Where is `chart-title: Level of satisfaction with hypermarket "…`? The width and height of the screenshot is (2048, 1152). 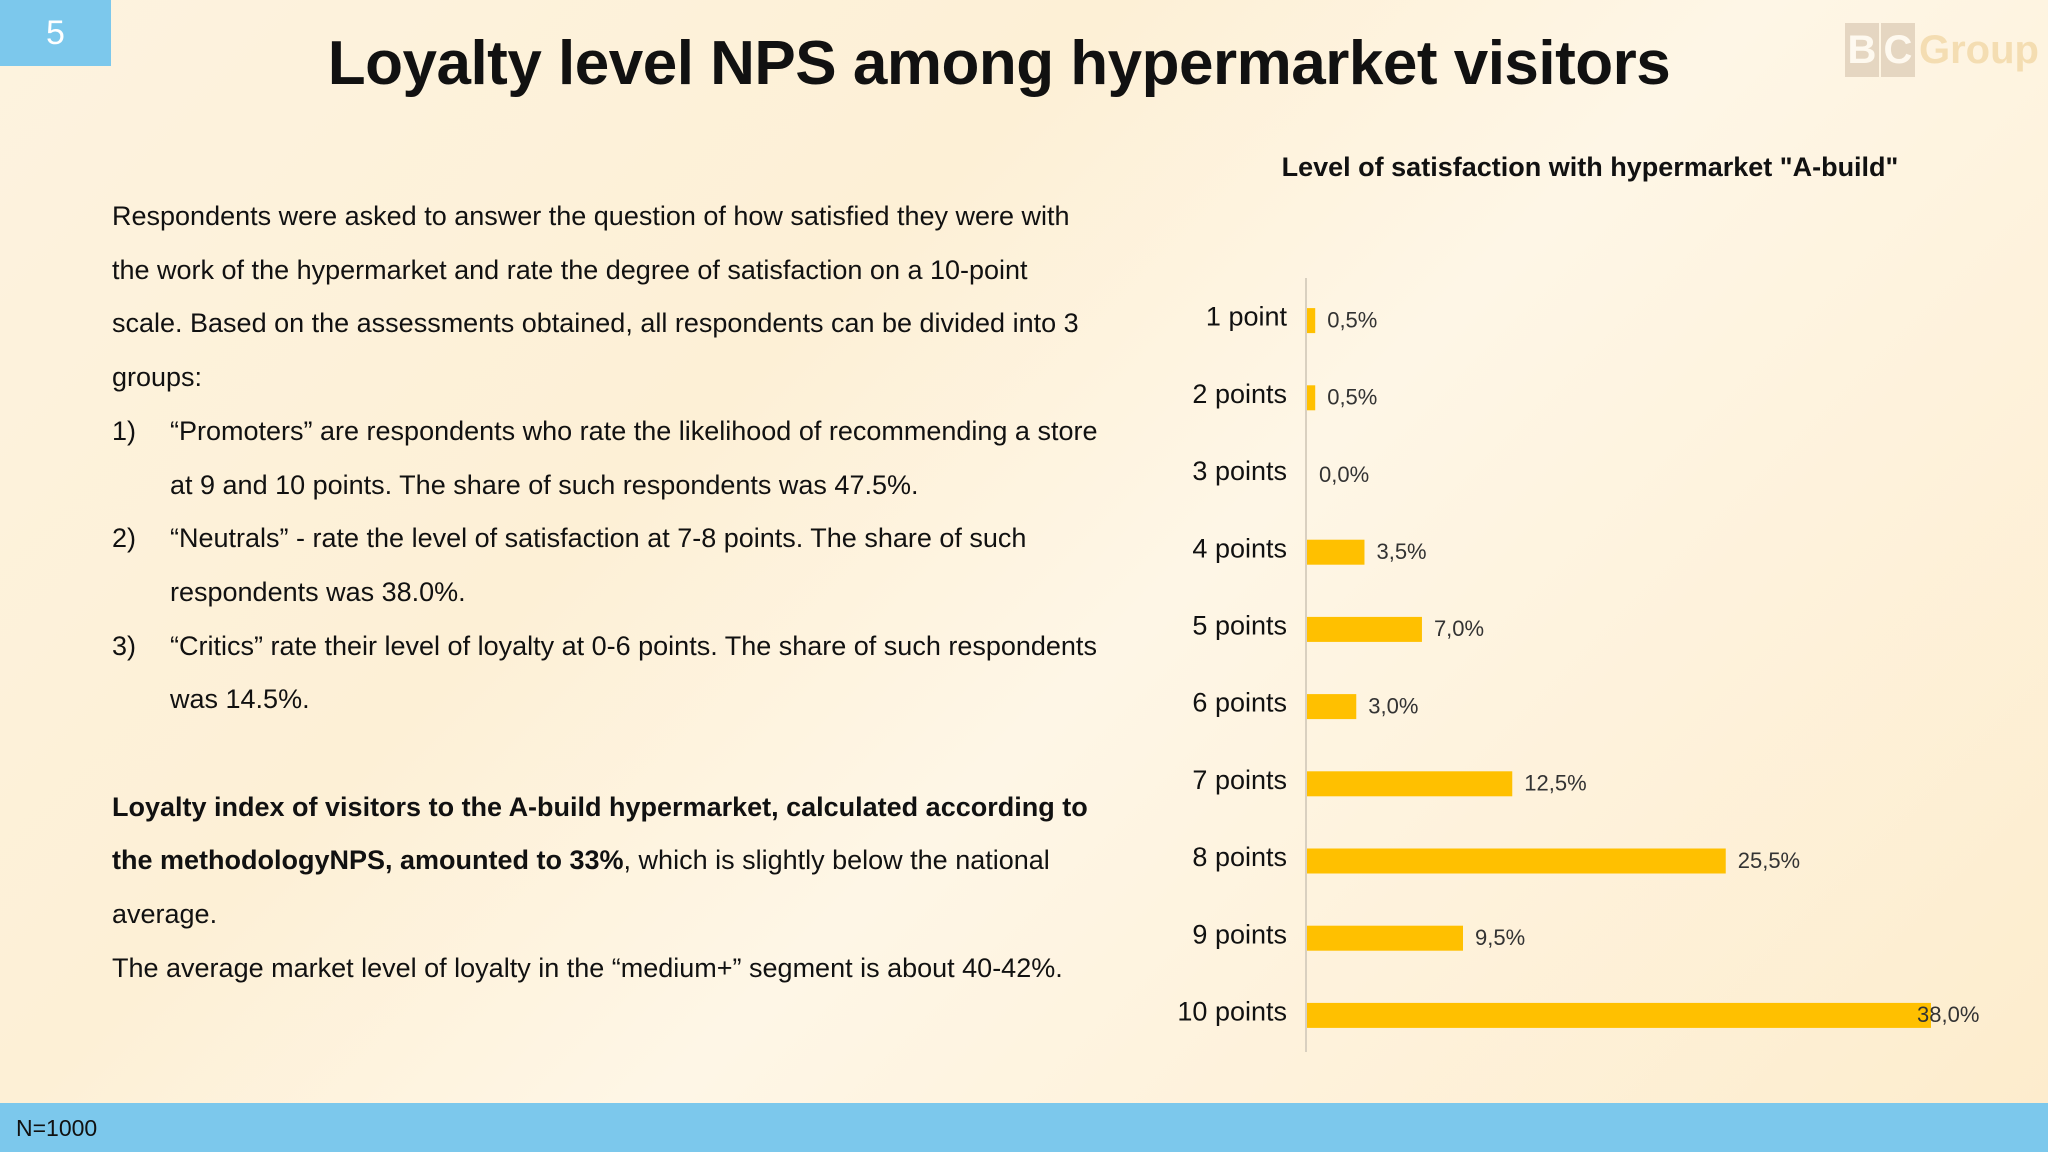
chart-title: Level of satisfaction with hypermarket "… is located at coordinates (1590, 167).